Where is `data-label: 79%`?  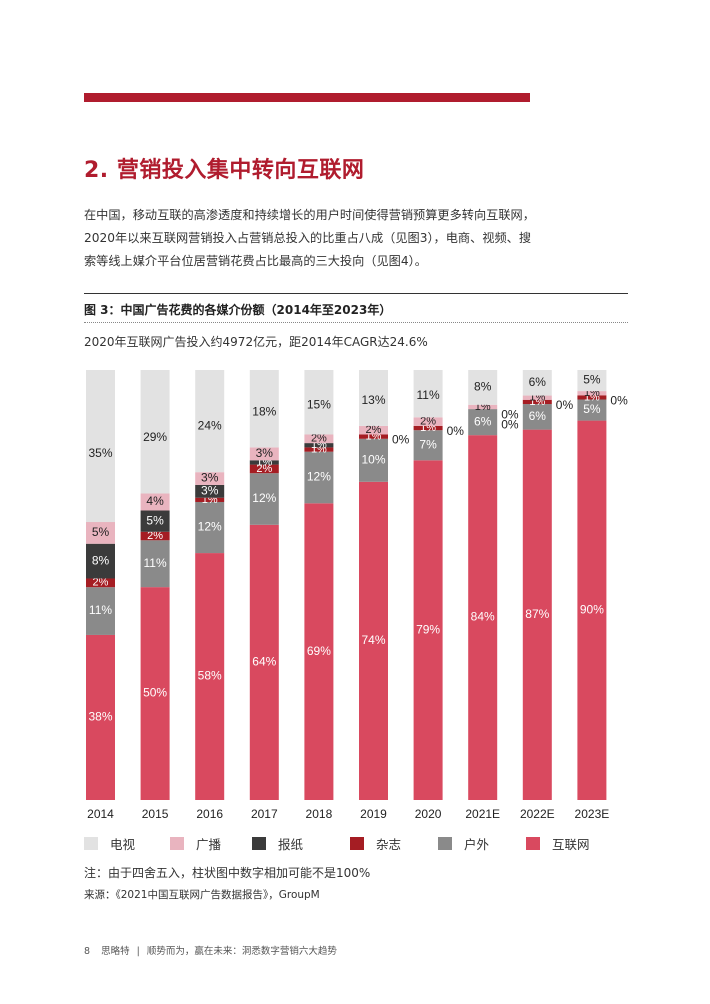 data-label: 79% is located at coordinates (428, 629).